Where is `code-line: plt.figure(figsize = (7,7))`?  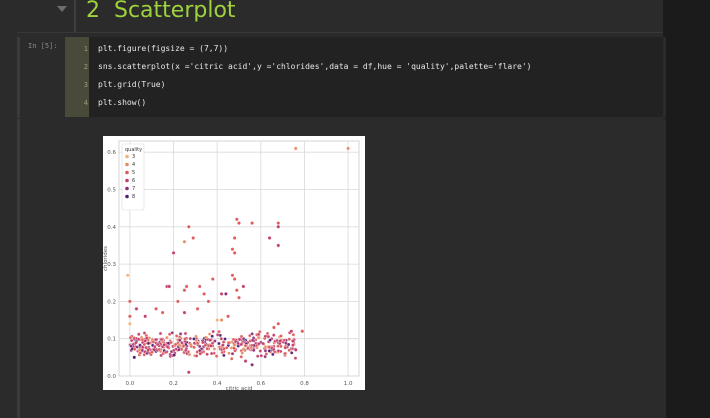 code-line: plt.figure(figsize = (7,7)) is located at coordinates (163, 48).